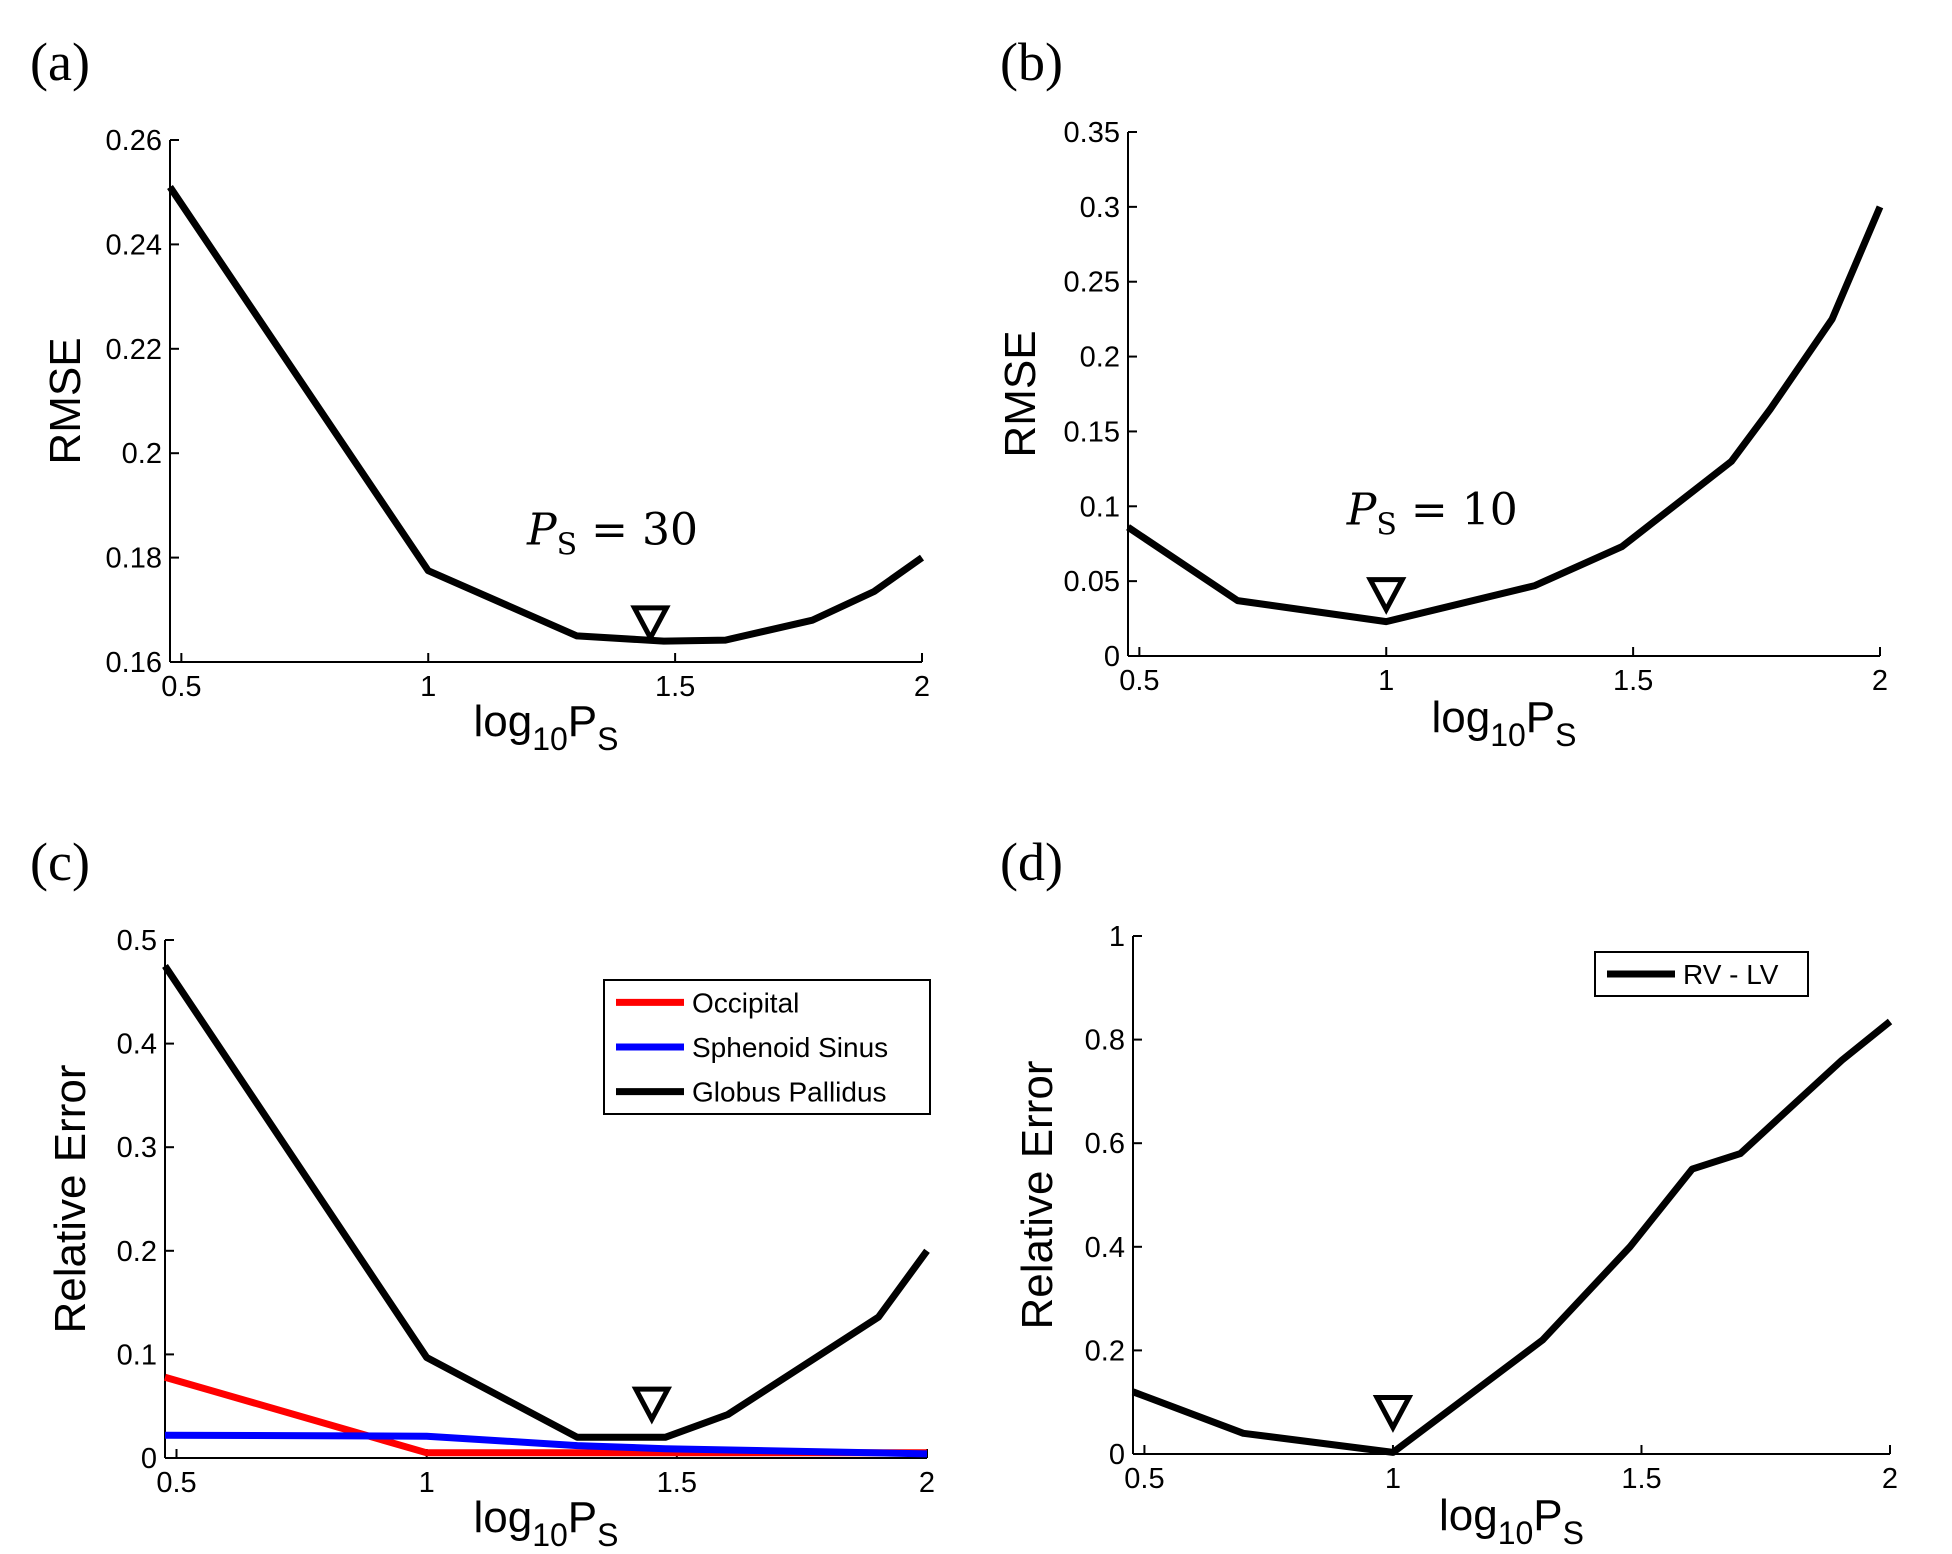 The width and height of the screenshot is (1952, 1554). Describe the element at coordinates (546, 1202) in the screenshot. I see `series-line-globus-pallidus` at that location.